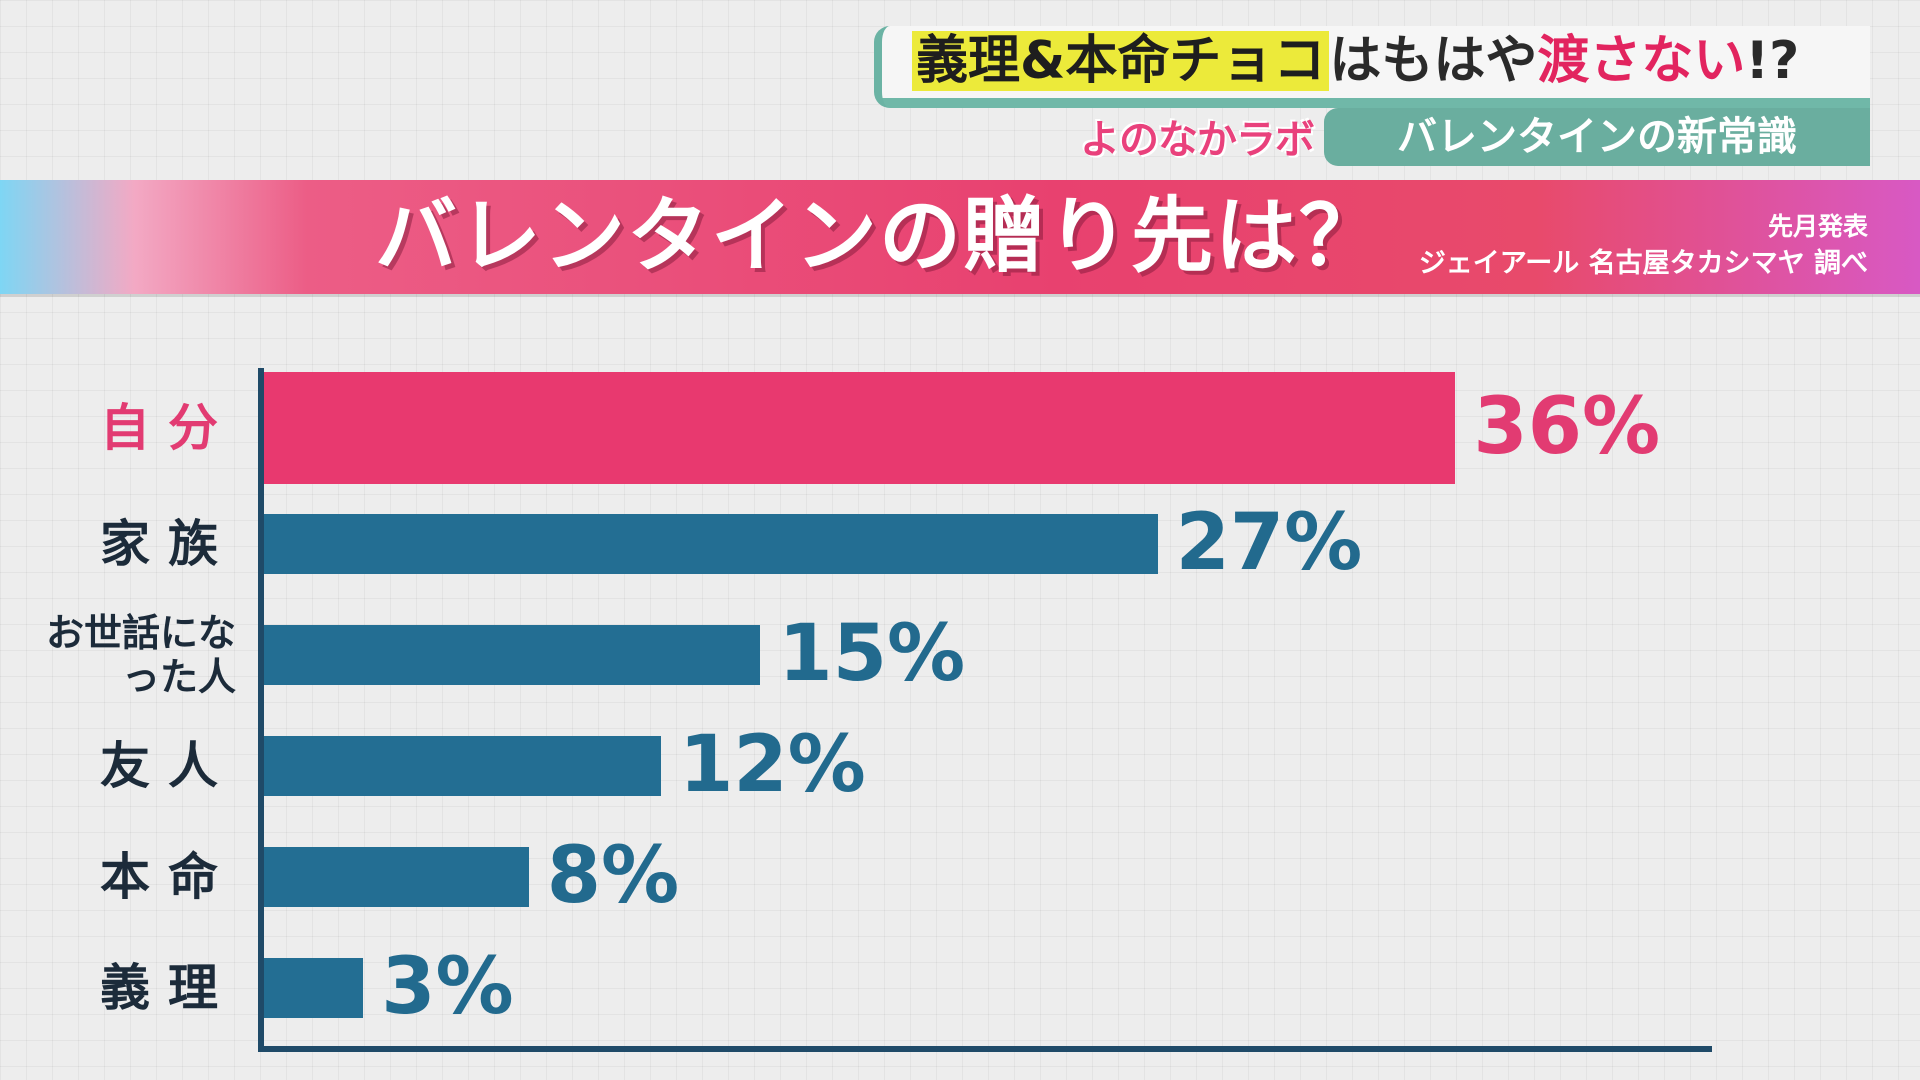 This screenshot has height=1080, width=1920. What do you see at coordinates (261, 709) in the screenshot?
I see `y-axis-line` at bounding box center [261, 709].